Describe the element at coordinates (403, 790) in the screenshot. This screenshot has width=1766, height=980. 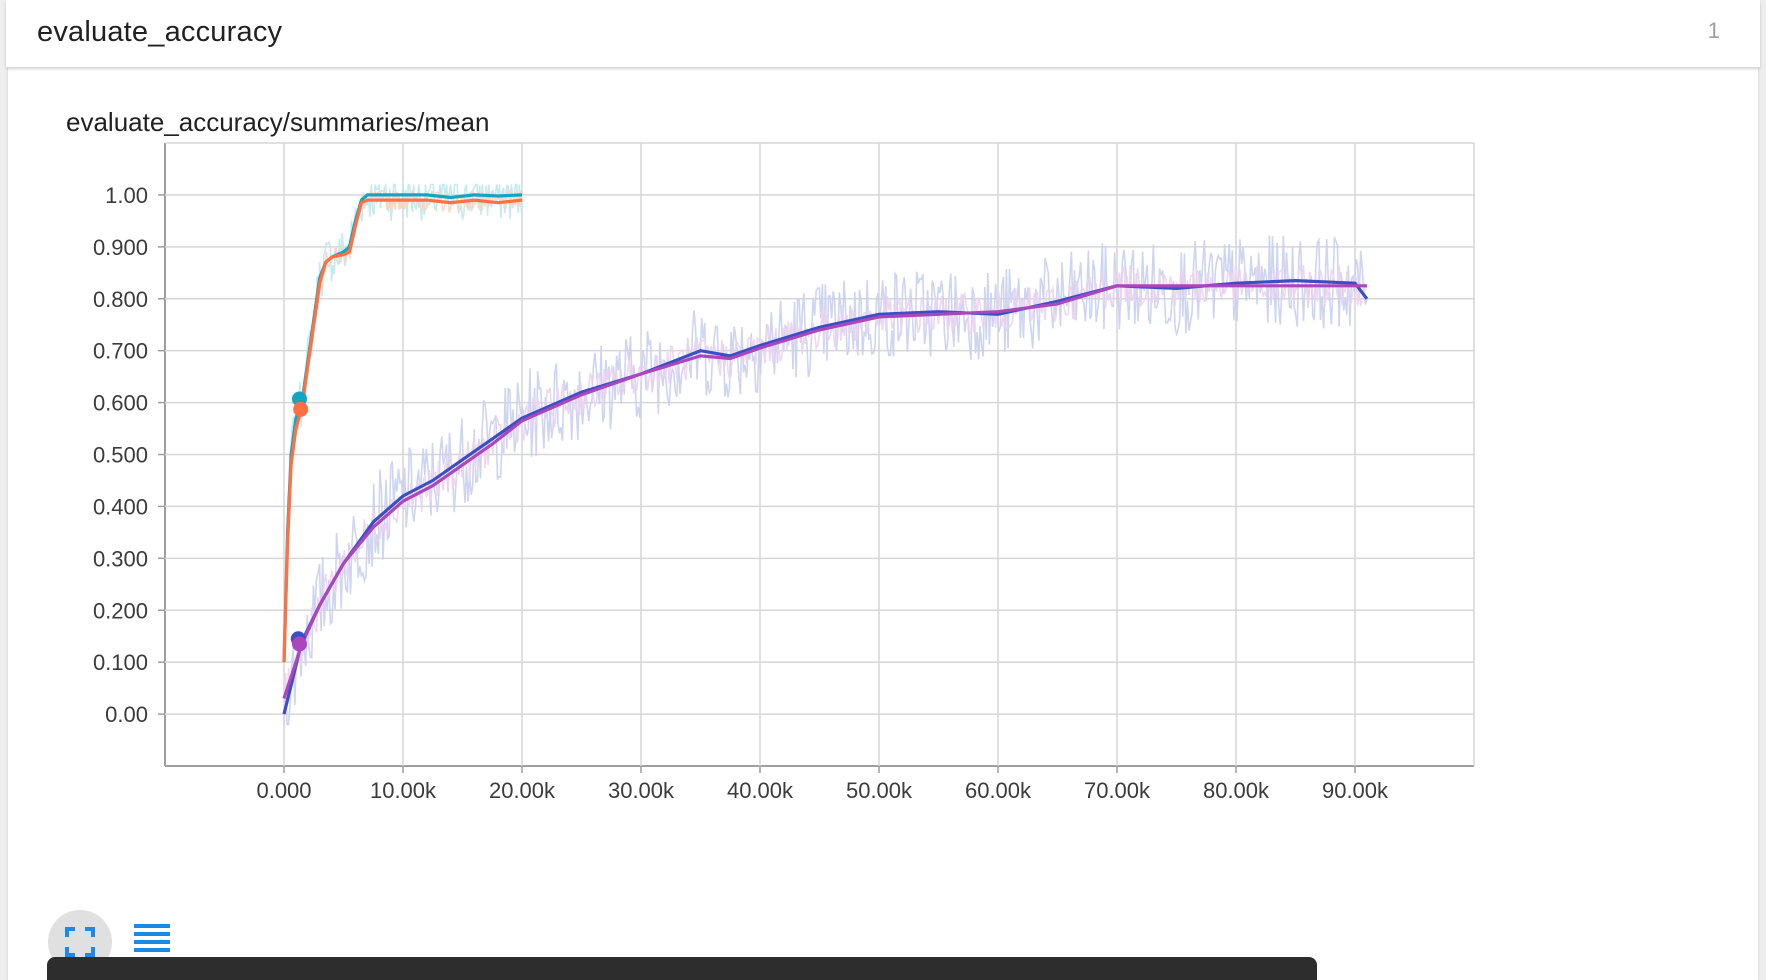
I see `x-tick-label: 10.00k` at that location.